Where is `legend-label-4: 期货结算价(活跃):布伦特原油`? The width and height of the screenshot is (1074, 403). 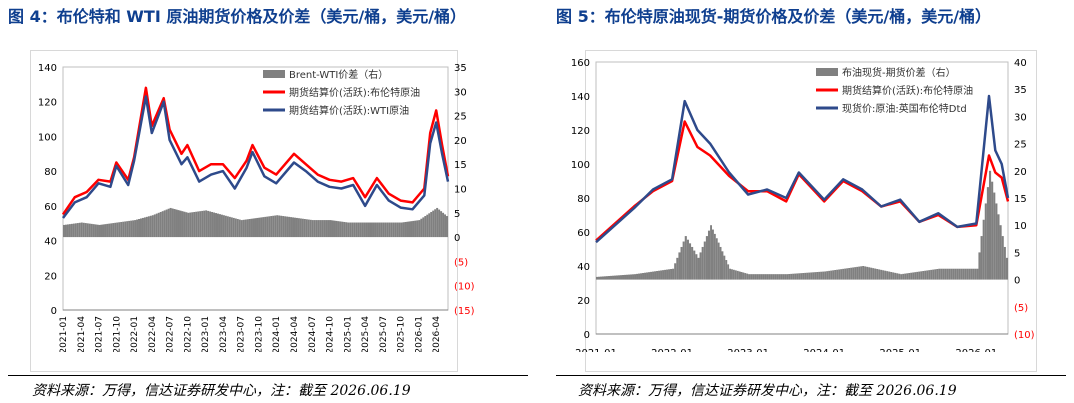 legend-label-4: 期货结算价(活跃):布伦特原油 is located at coordinates (354, 92).